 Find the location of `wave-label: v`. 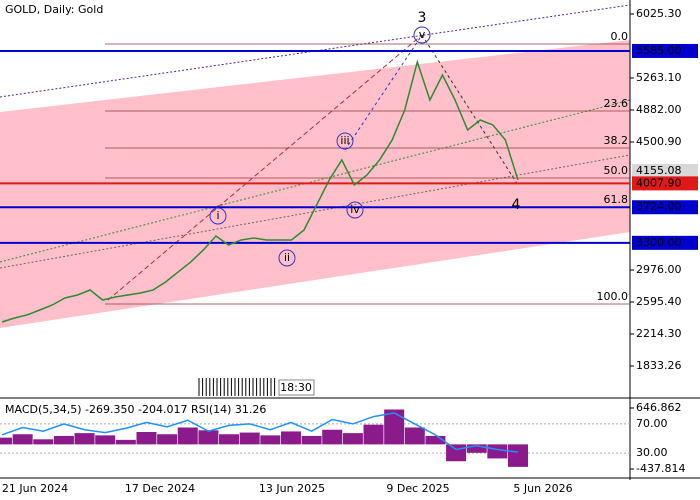

wave-label: v is located at coordinates (422, 34).